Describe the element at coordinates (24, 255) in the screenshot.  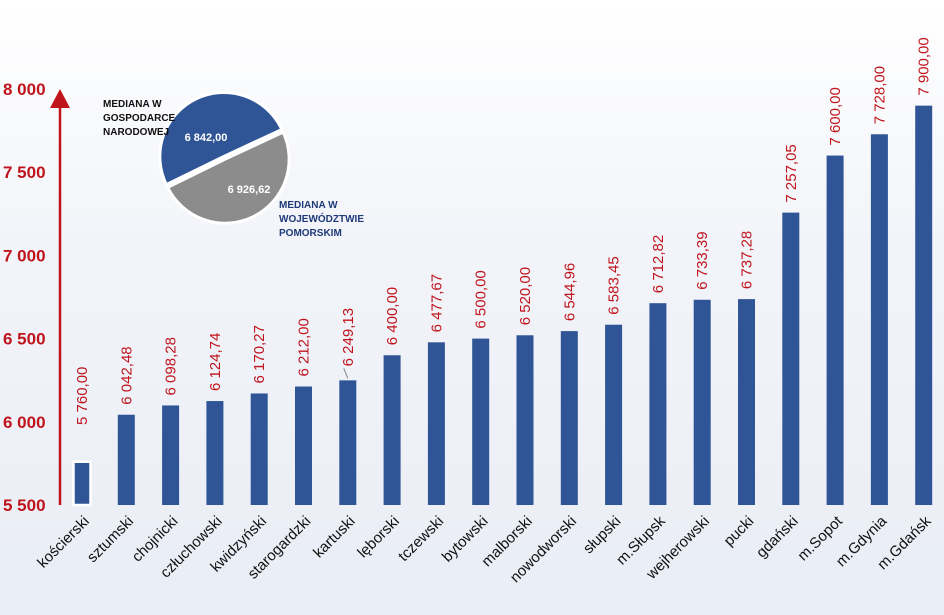
I see `y-tick-label: 7 000` at that location.